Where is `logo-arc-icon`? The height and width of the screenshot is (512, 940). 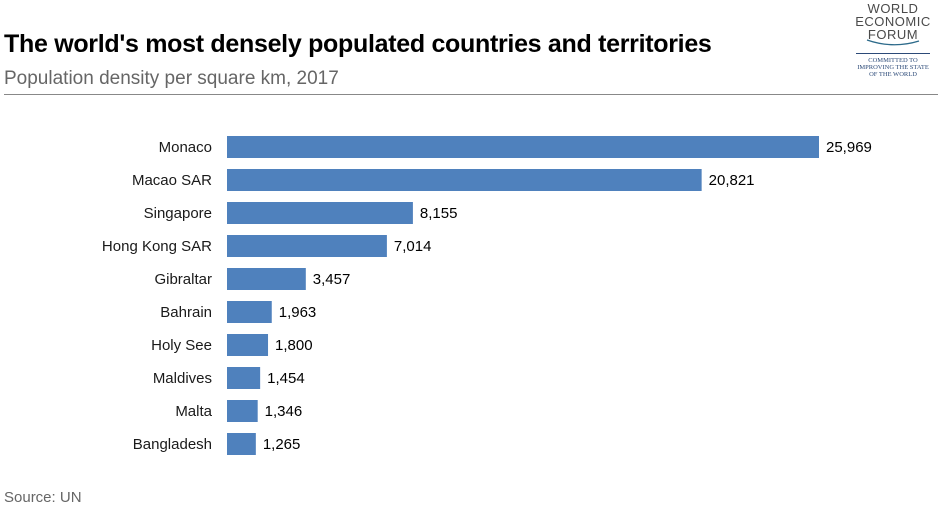
logo-arc-icon is located at coordinates (893, 42).